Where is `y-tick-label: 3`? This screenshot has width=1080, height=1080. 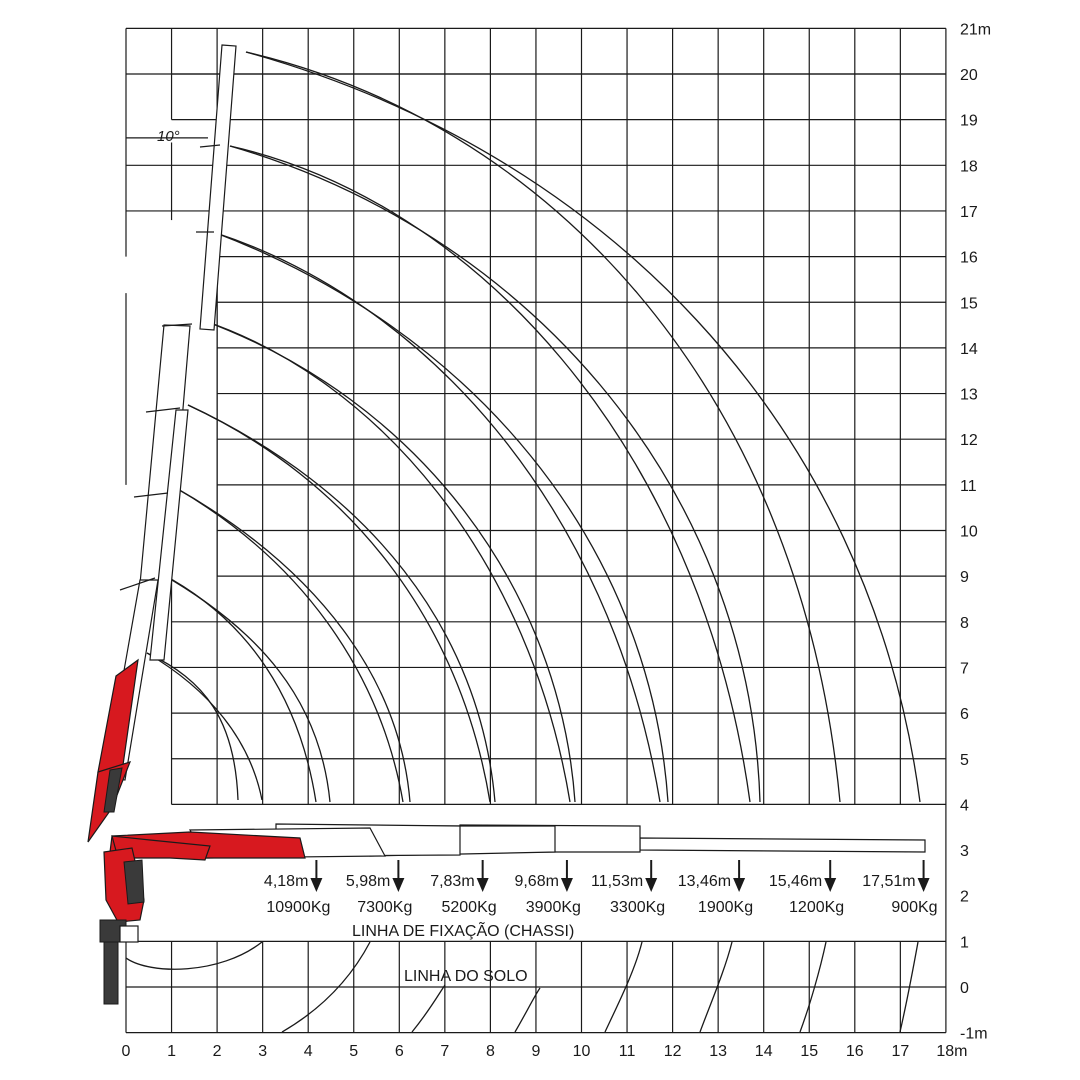
y-tick-label: 3 is located at coordinates (964, 851).